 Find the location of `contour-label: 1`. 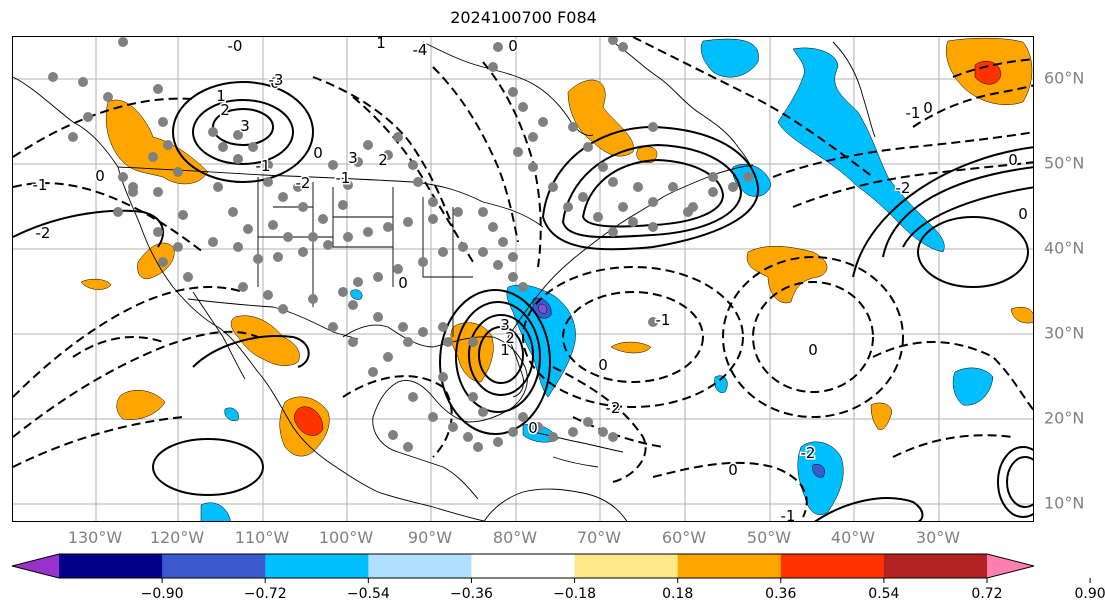

contour-label: 1 is located at coordinates (381, 44).